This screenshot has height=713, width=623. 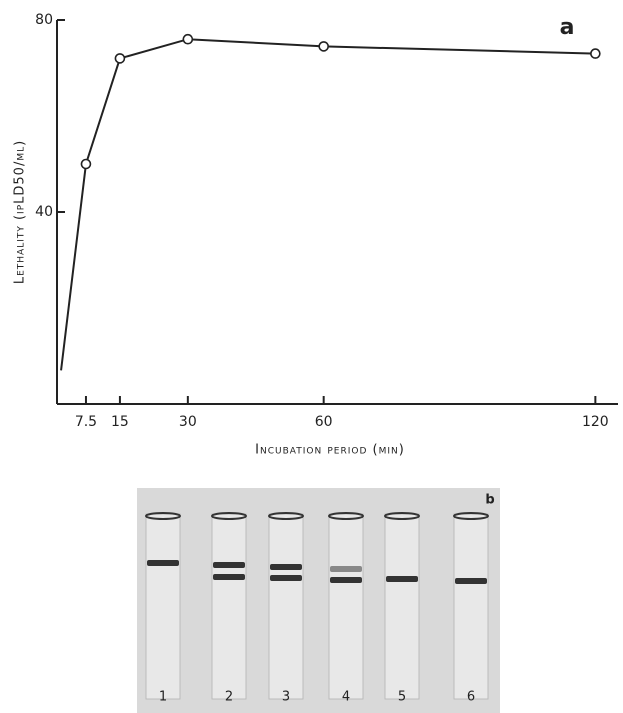 What do you see at coordinates (120, 422) in the screenshot?
I see `x-tick-label: 15` at bounding box center [120, 422].